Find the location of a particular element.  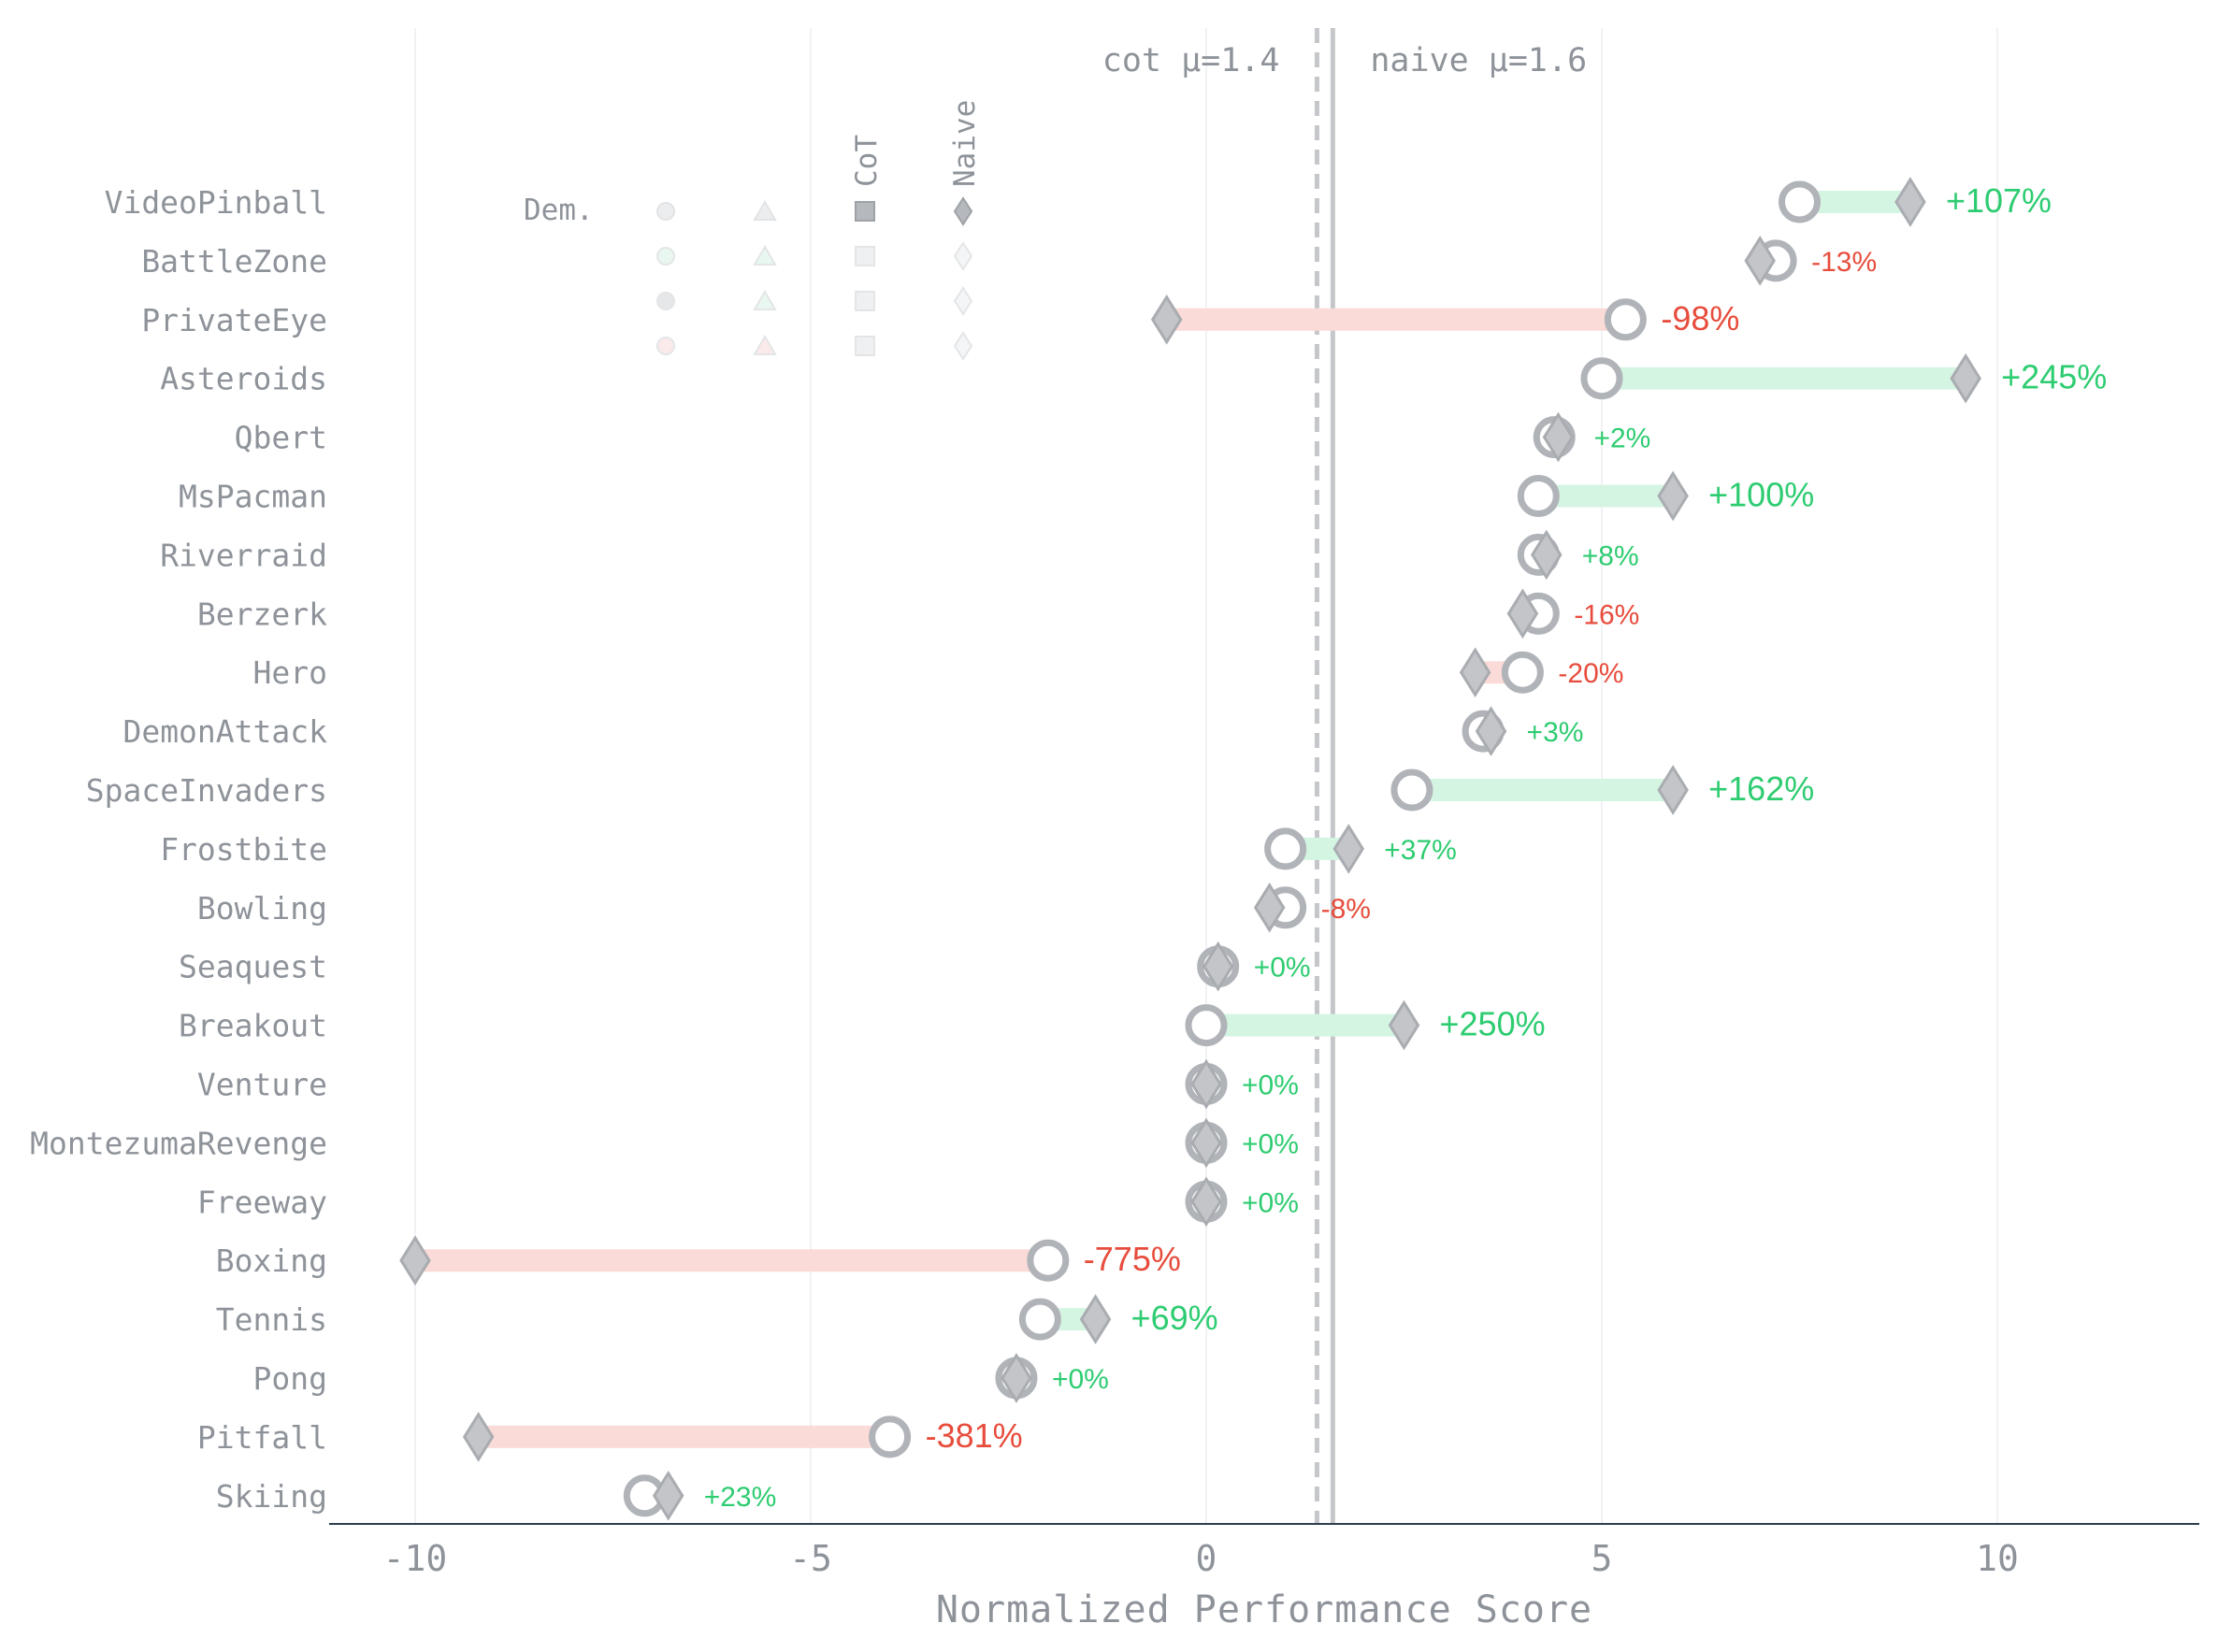

x-axis-title: Normalized Performance Score is located at coordinates (1264, 1609).